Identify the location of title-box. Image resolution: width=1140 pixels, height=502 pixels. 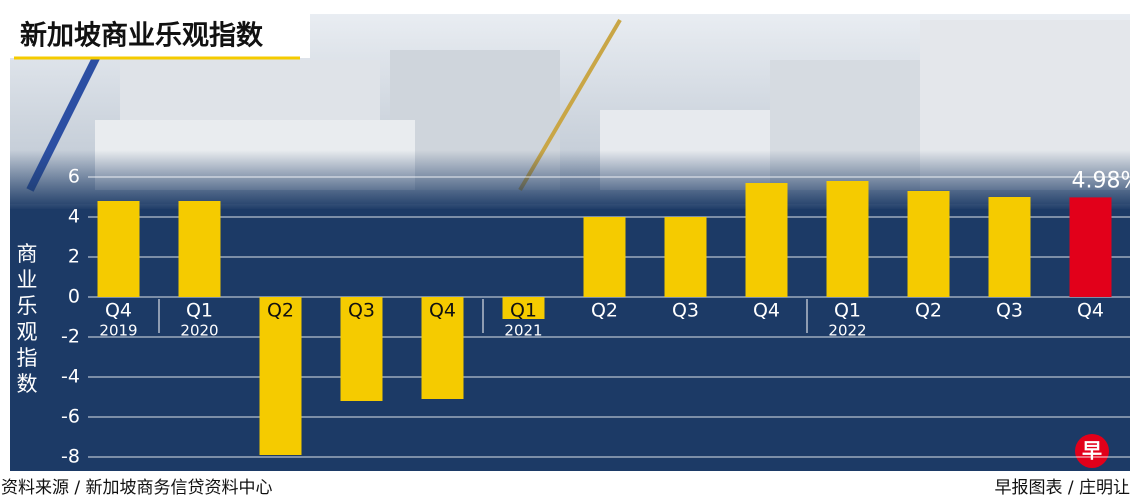
(160, 36).